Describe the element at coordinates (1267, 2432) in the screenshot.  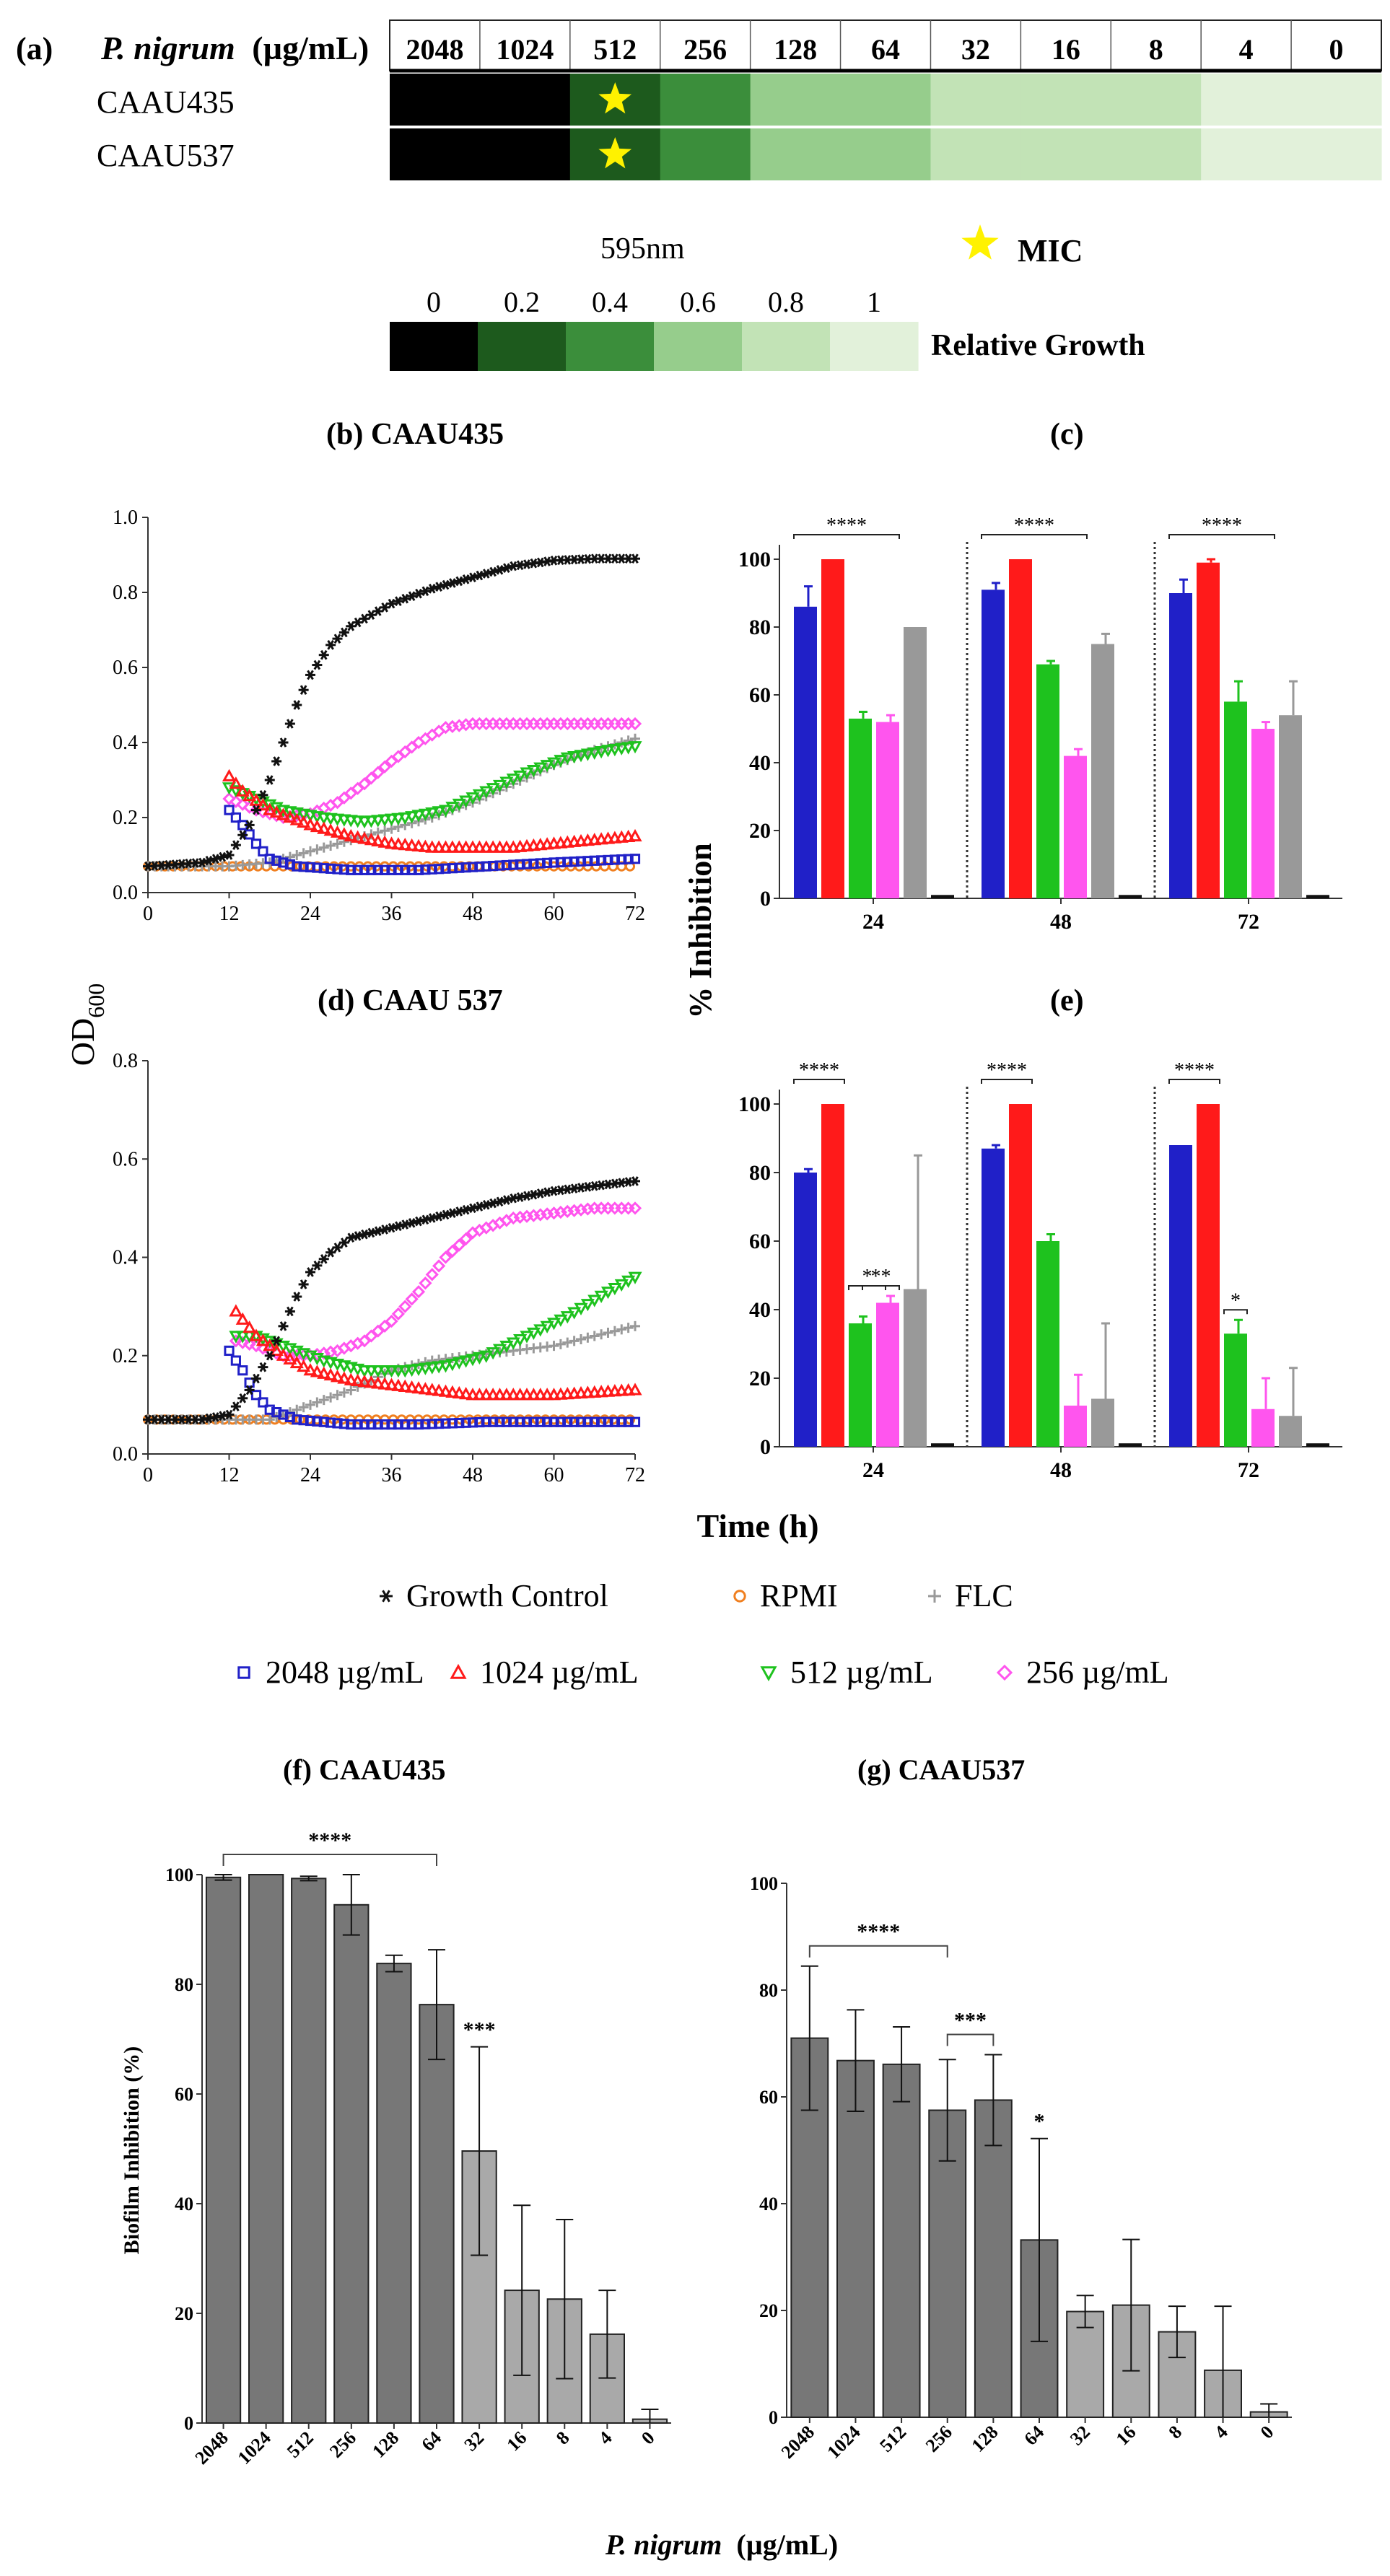
I see `x-tick-label: 0` at that location.